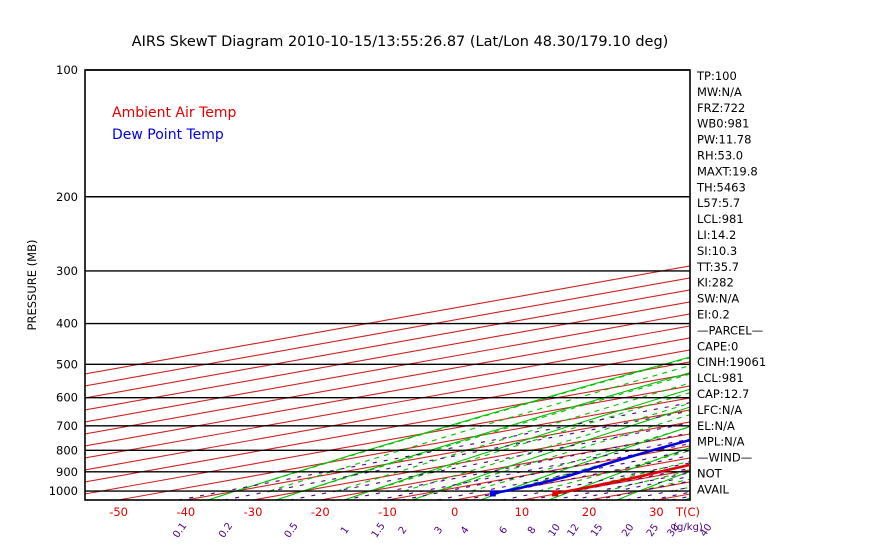  What do you see at coordinates (730, 330) in the screenshot?
I see `stat-parcel: —PARCEL—` at bounding box center [730, 330].